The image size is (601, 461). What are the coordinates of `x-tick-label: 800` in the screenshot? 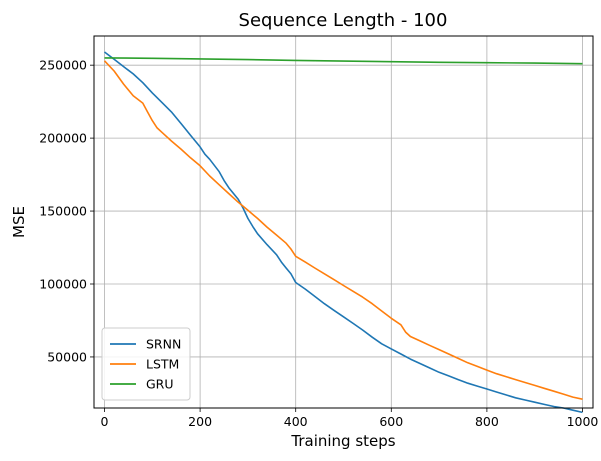 It's located at (487, 421).